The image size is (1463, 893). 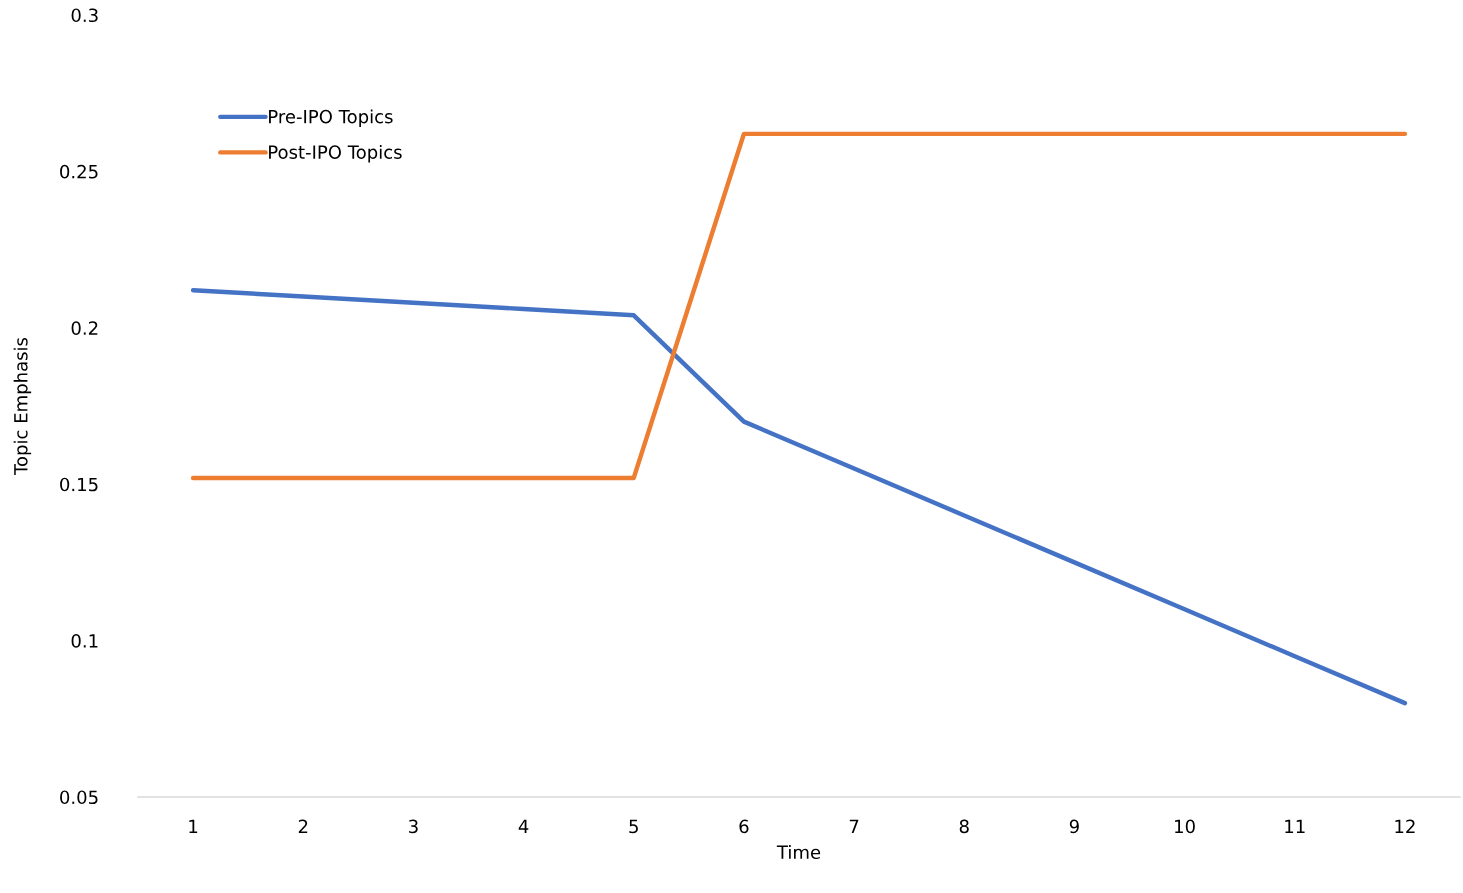 I want to click on x-tick-label: 1, so click(x=193, y=826).